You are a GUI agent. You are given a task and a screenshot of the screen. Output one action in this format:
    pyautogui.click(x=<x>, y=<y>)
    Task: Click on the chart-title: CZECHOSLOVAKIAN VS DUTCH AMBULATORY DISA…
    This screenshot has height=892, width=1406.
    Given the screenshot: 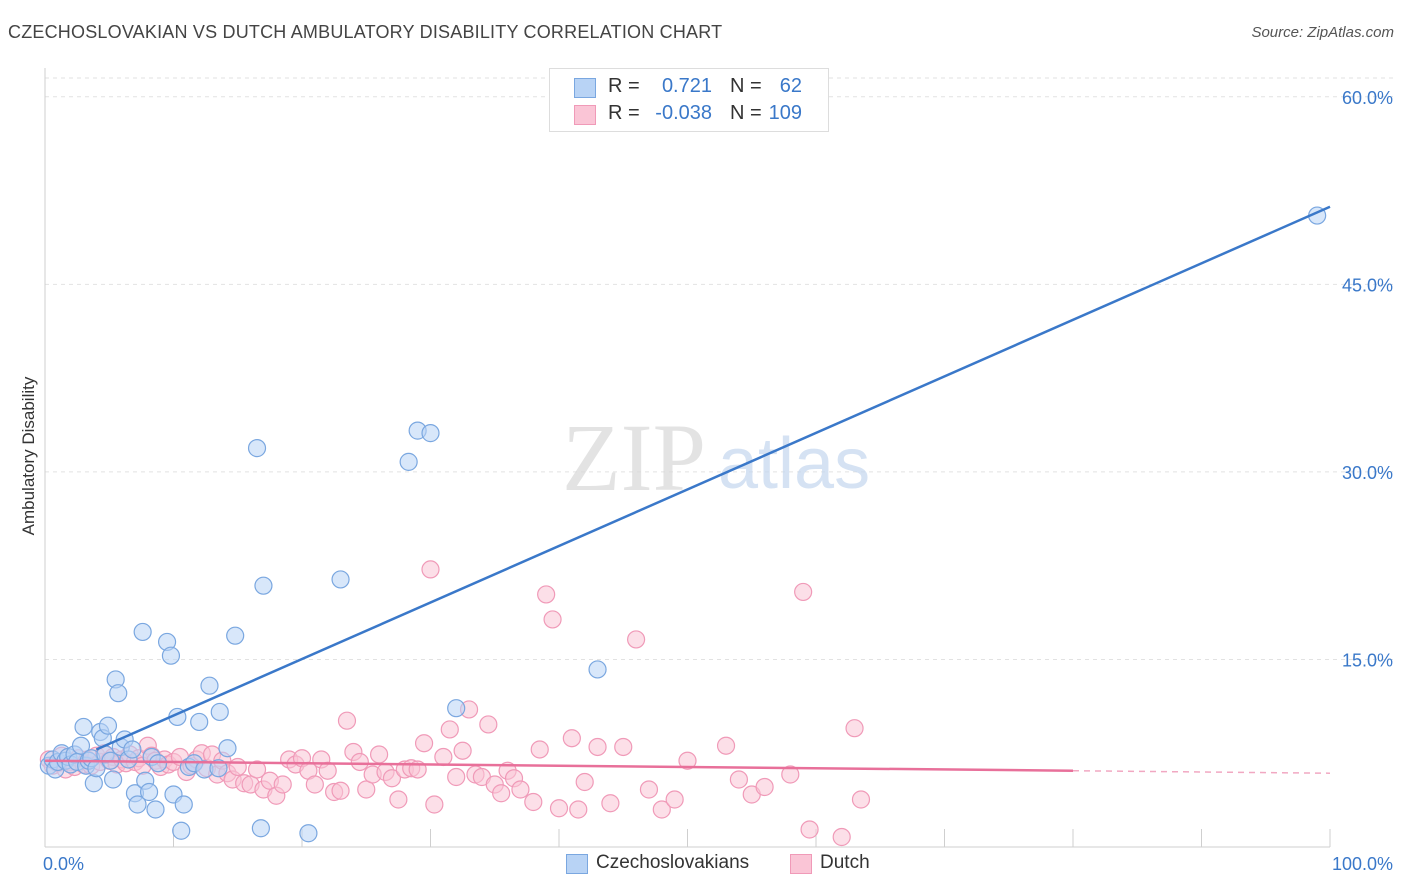 What is the action you would take?
    pyautogui.click(x=365, y=32)
    